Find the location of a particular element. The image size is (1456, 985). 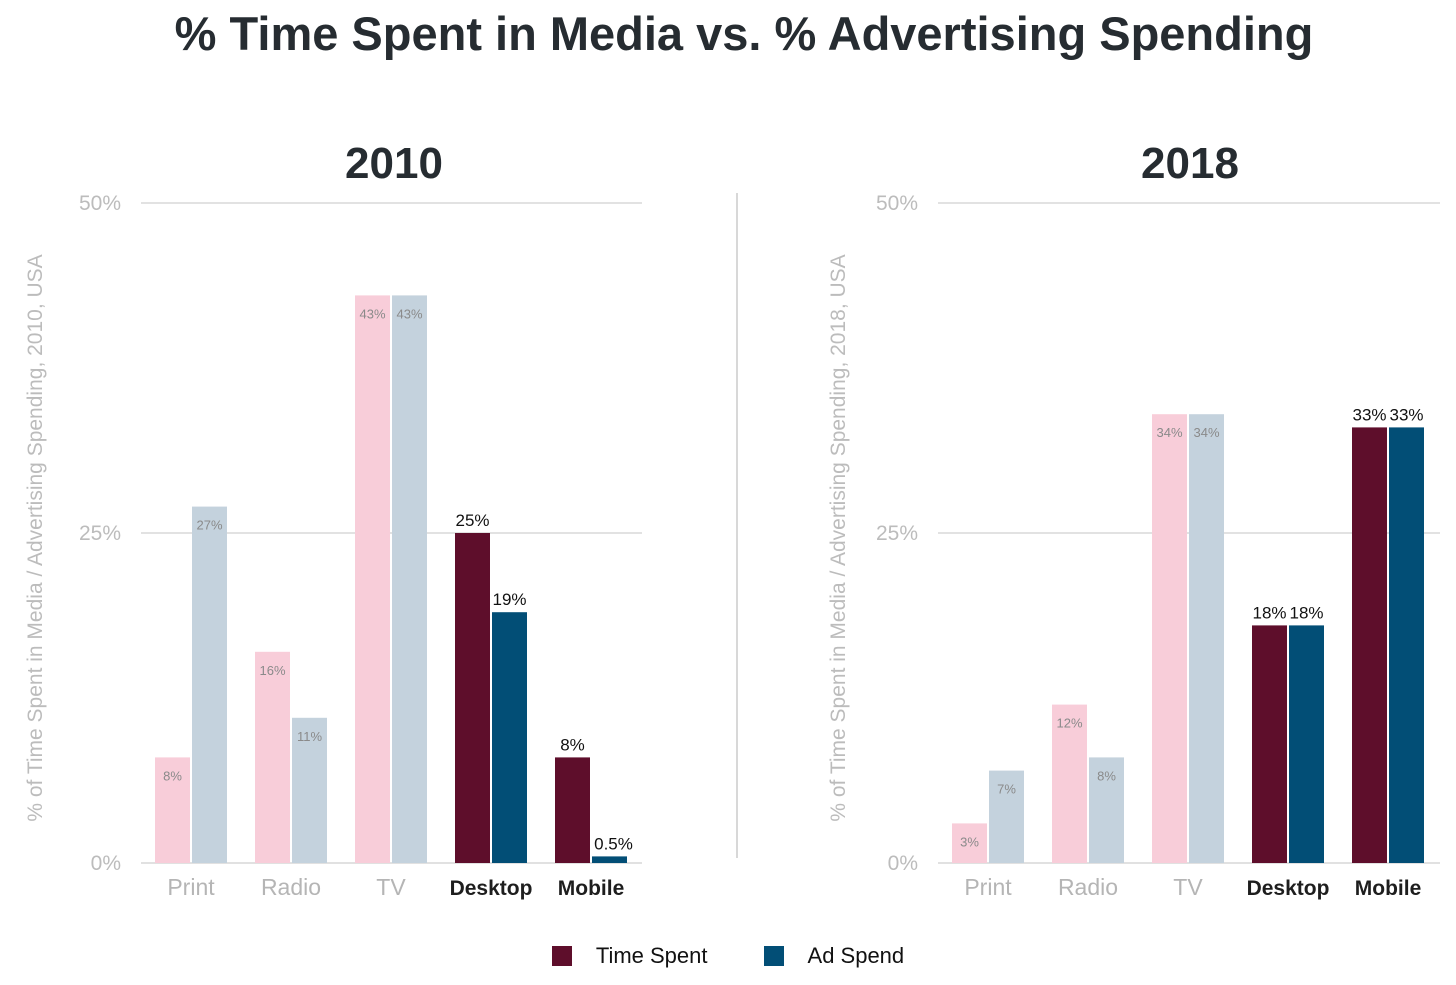

legend-item-ad-spend: Ad Spend is located at coordinates (834, 956).